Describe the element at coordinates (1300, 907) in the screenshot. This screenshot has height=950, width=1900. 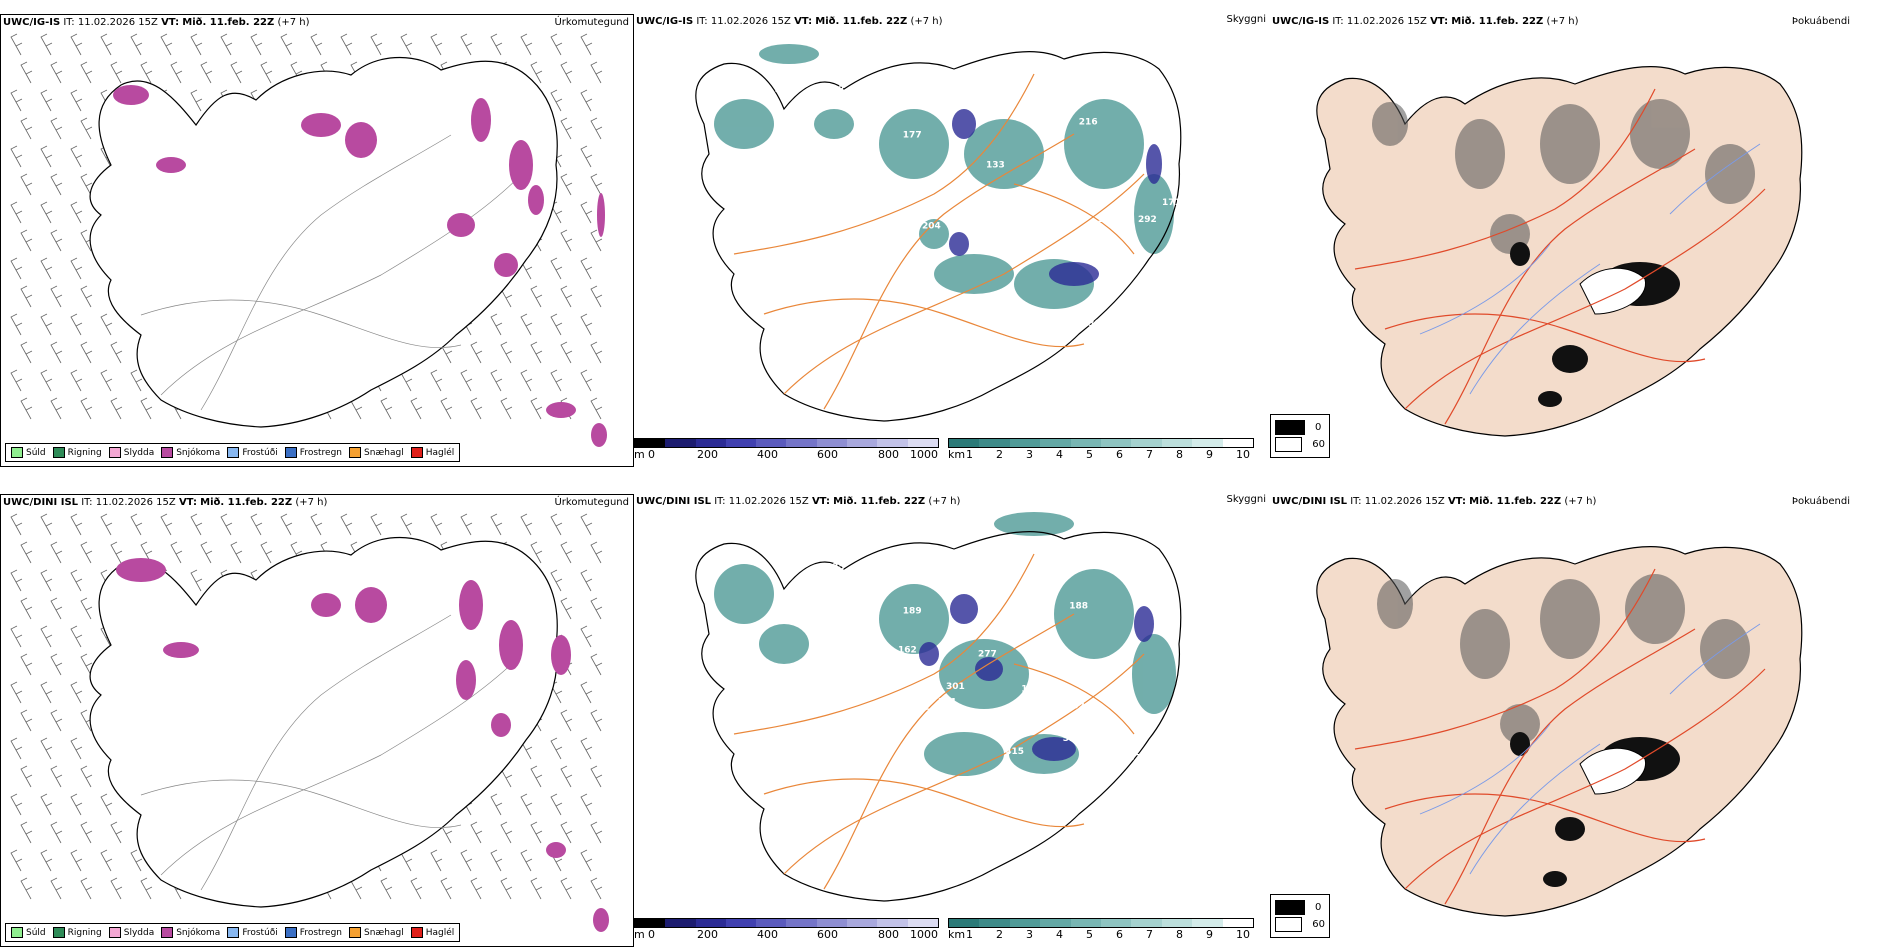
I see `fog-legend-item: 0` at that location.